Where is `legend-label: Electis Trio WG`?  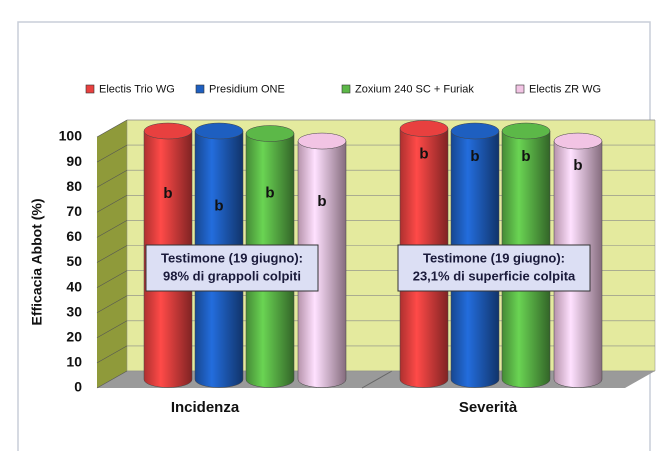 legend-label: Electis Trio WG is located at coordinates (137, 89).